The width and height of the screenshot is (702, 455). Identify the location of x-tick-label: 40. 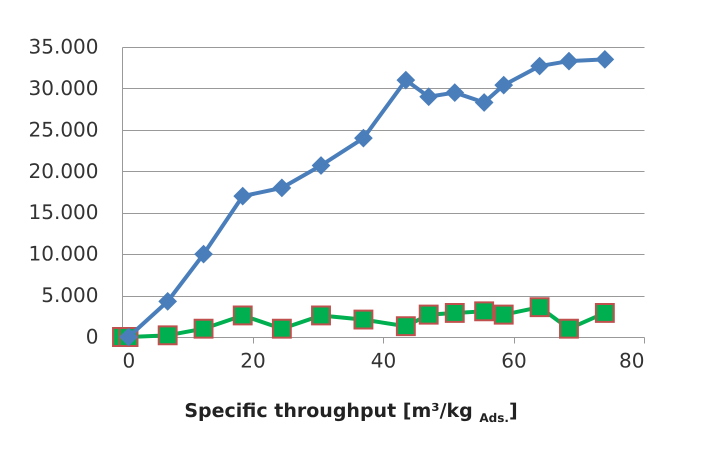
(383, 360).